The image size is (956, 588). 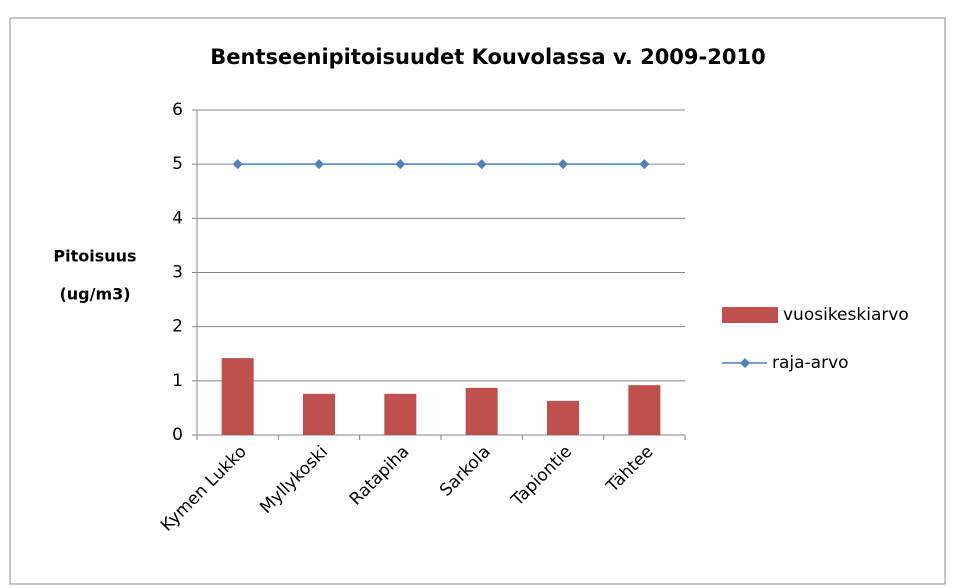 I want to click on y-tick-label: 5, so click(x=177, y=164).